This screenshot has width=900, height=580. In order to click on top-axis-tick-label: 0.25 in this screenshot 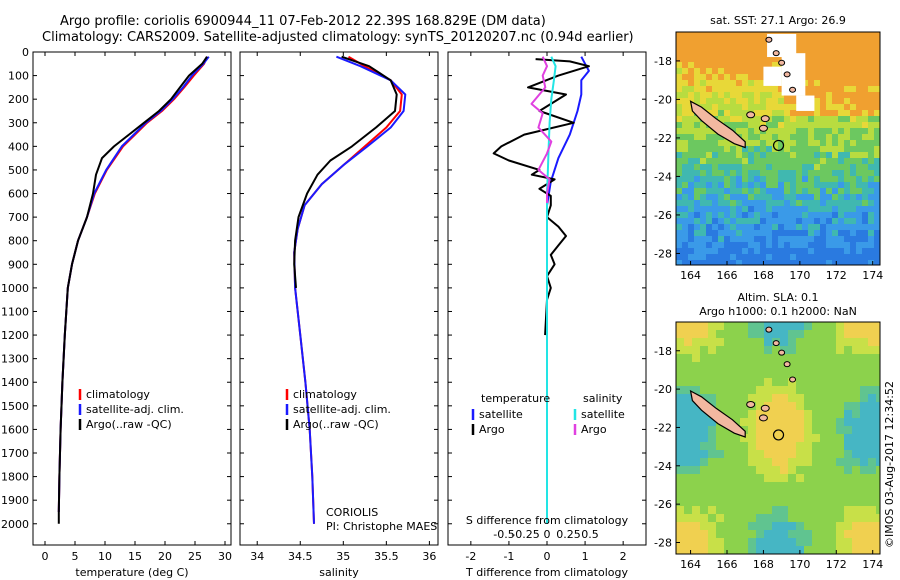, I will do `click(568, 534)`.